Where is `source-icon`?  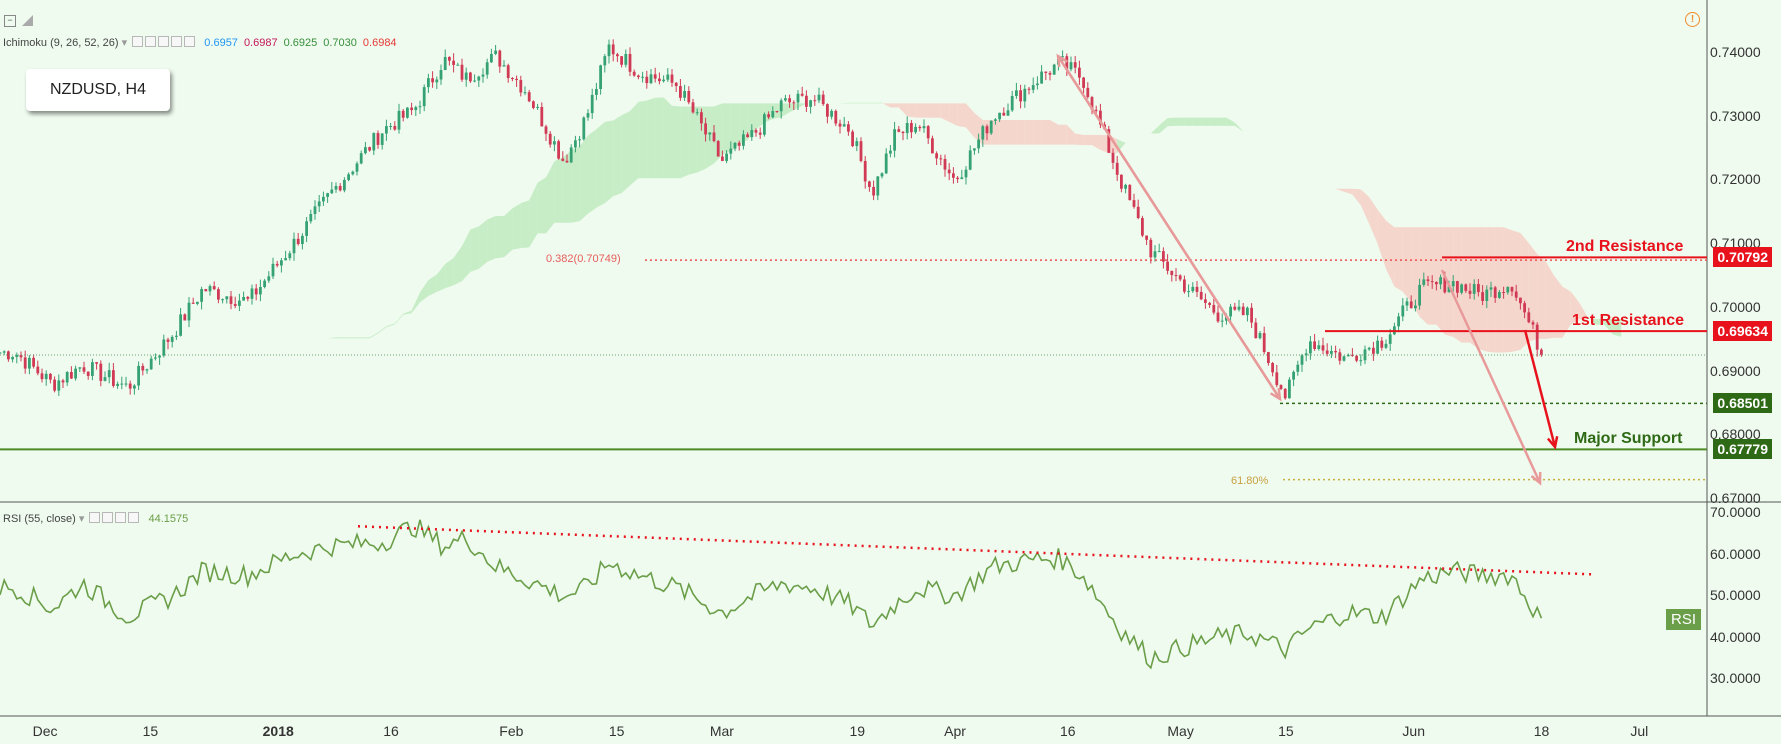
source-icon is located at coordinates (164, 41).